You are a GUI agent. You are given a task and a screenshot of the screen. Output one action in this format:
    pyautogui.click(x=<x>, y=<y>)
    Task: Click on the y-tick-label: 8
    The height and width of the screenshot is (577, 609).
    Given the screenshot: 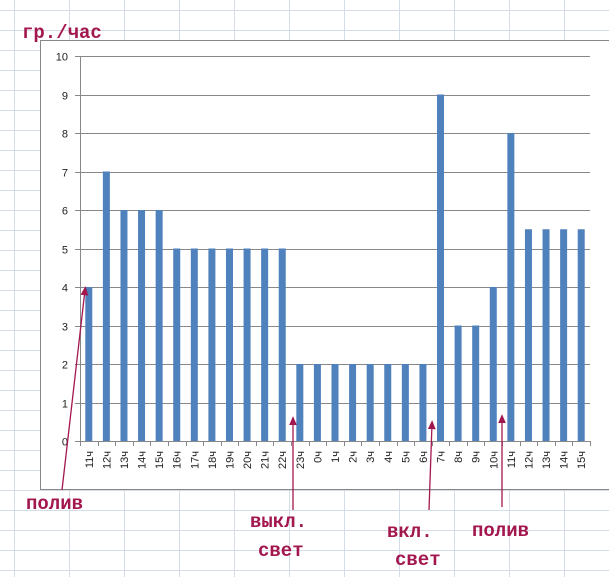 What is the action you would take?
    pyautogui.click(x=65, y=135)
    